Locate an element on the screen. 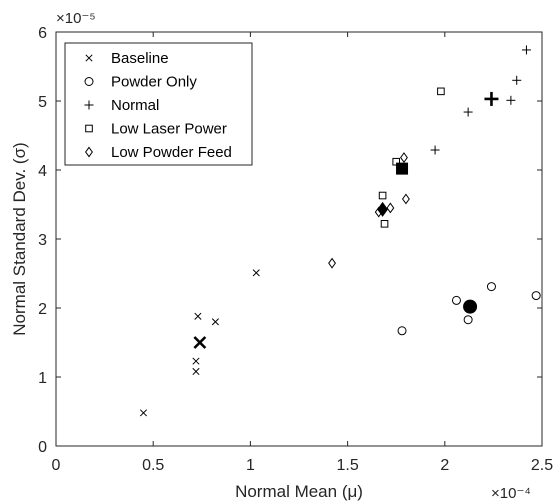 The height and width of the screenshot is (504, 555). legend-label-normal: Normal is located at coordinates (135, 105).